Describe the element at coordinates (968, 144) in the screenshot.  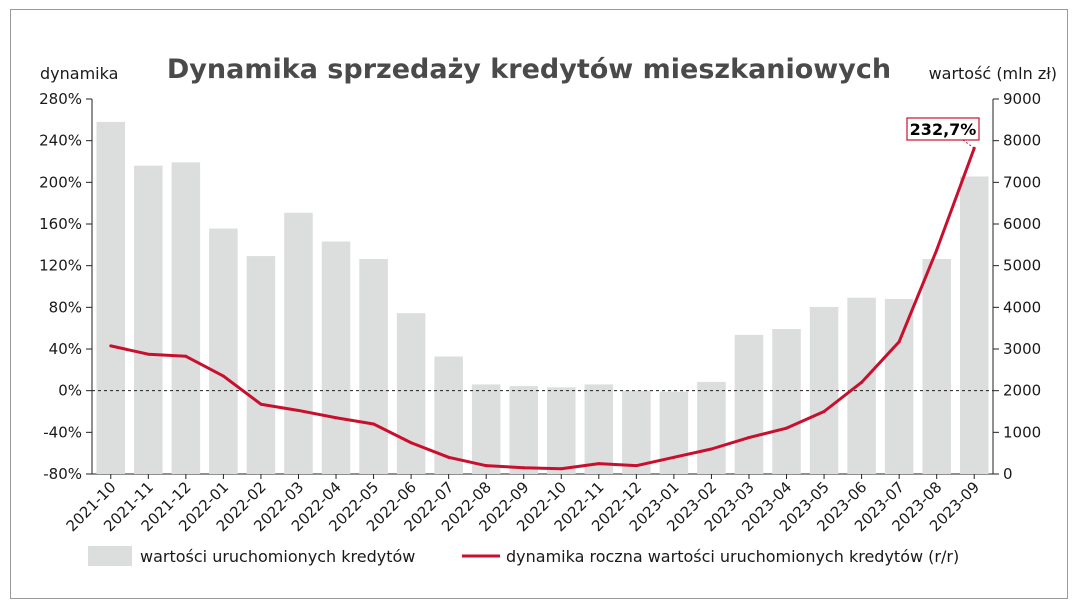
I see `callout-leader` at that location.